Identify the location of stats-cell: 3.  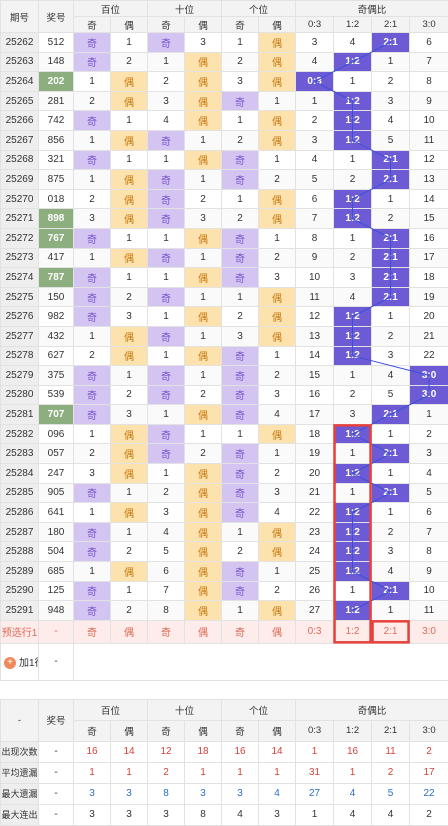
(166, 814).